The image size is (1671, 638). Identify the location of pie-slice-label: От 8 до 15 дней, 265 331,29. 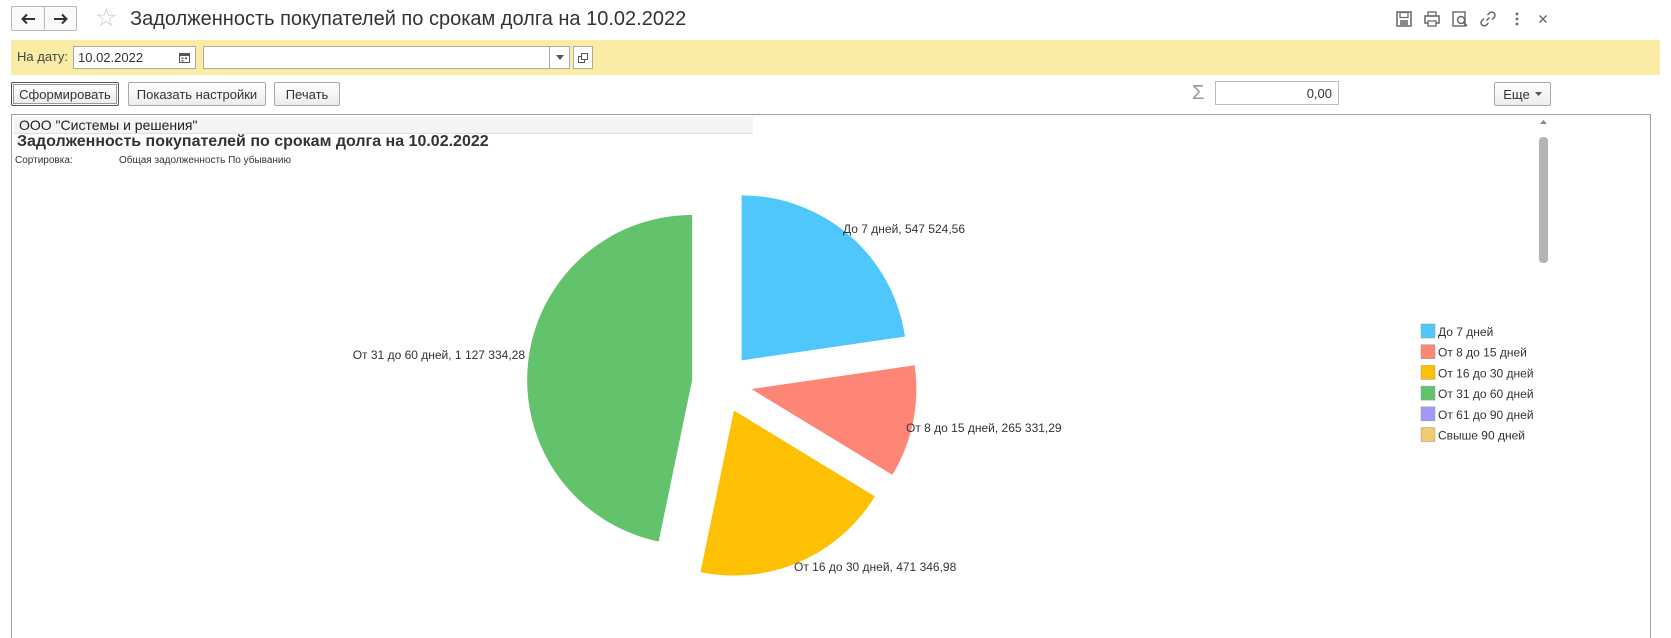
(984, 428).